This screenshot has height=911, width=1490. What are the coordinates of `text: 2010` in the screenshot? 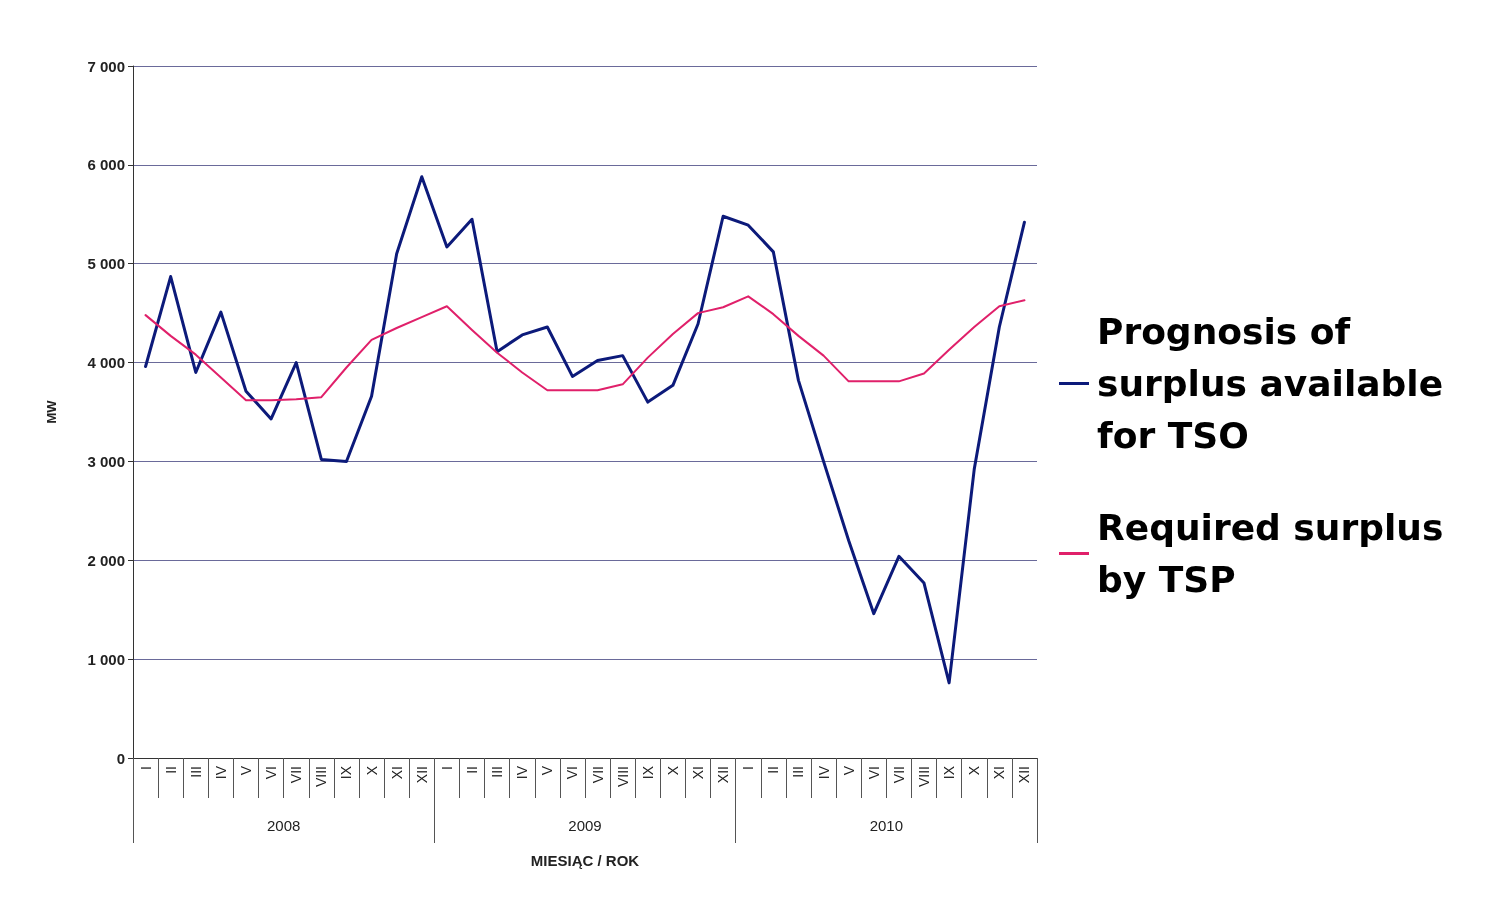 It's located at (886, 825).